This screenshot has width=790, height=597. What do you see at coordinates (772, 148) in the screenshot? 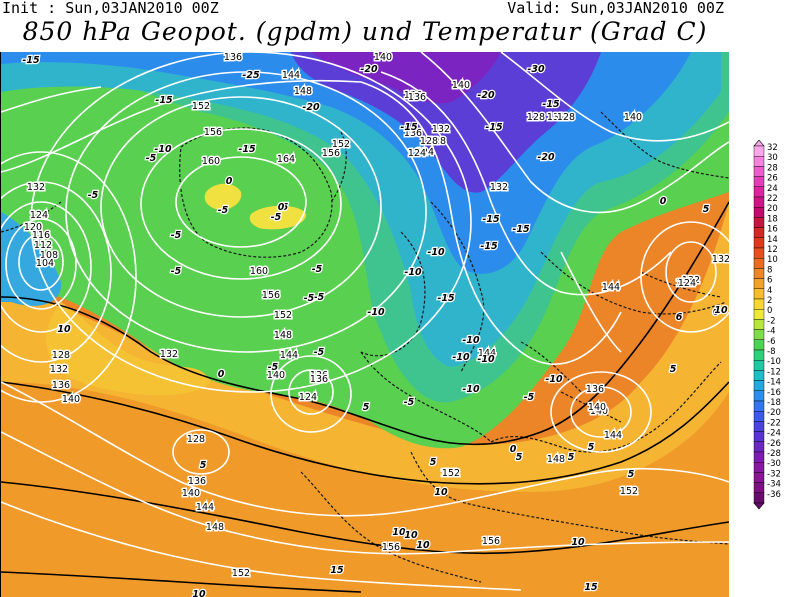
I see `legend-tick-label: 32` at bounding box center [772, 148].